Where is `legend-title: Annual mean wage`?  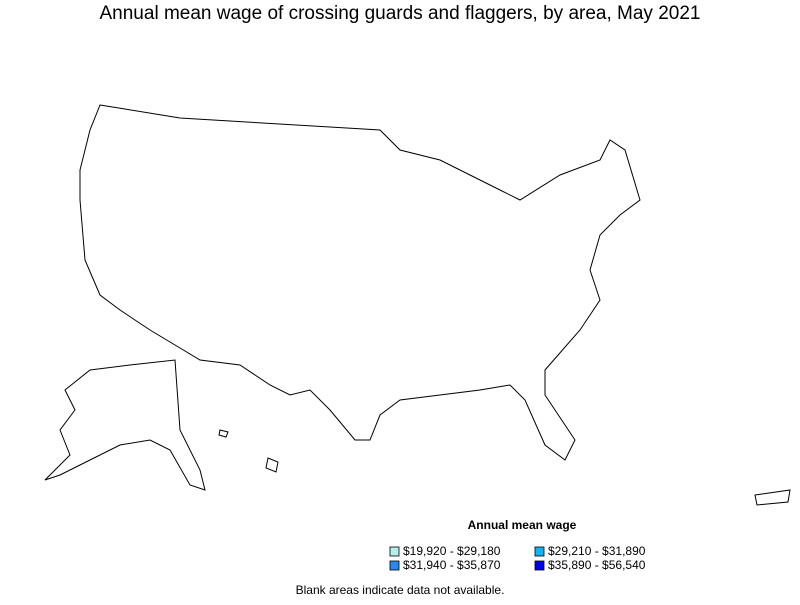 legend-title: Annual mean wage is located at coordinates (522, 525).